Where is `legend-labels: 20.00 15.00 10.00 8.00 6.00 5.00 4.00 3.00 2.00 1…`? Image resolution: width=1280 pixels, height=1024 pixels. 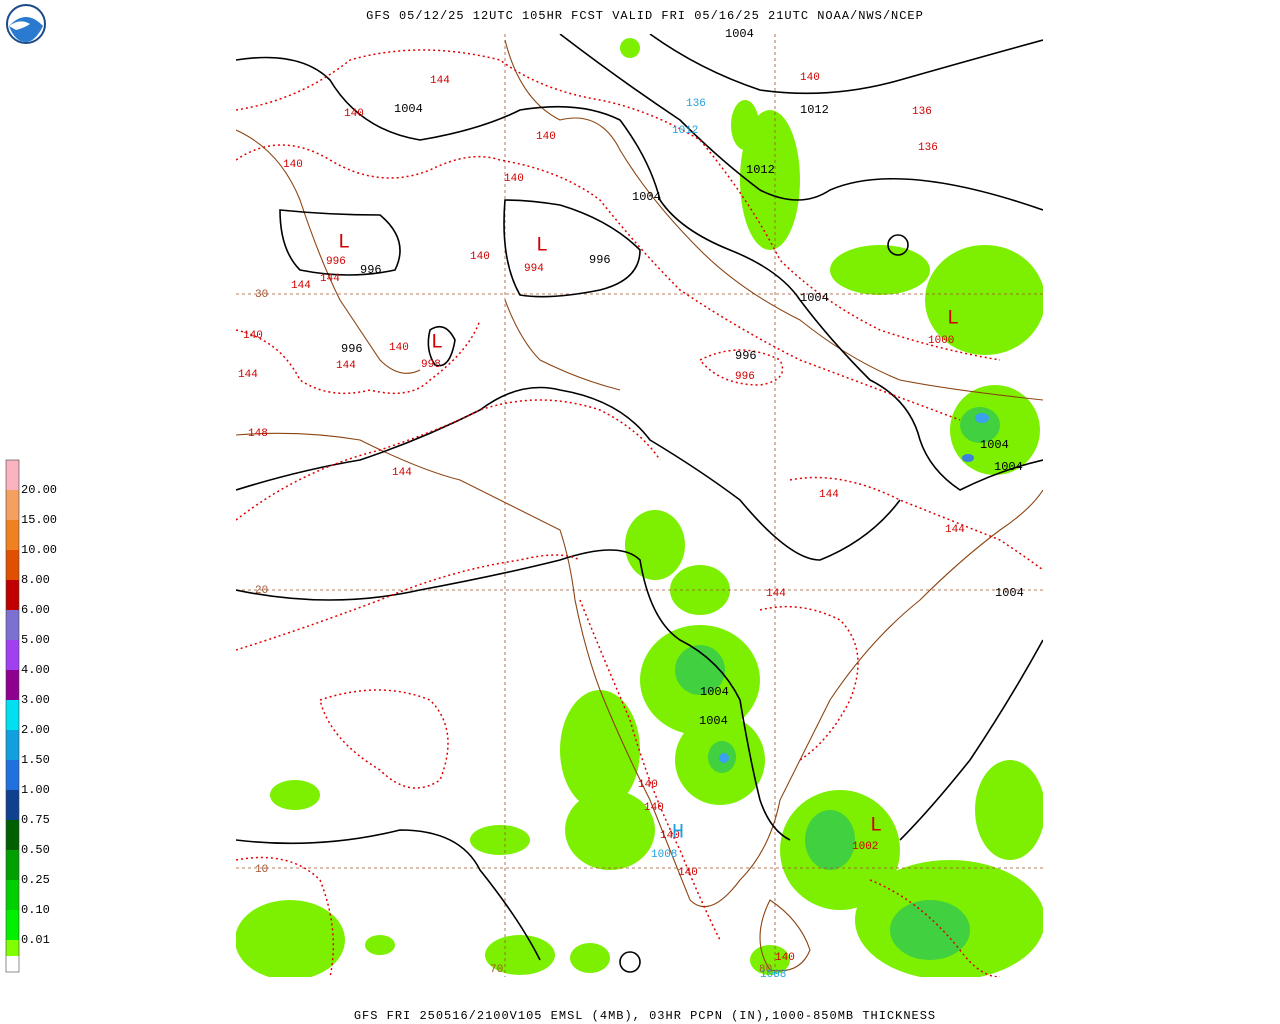 legend-labels: 20.00 15.00 10.00 8.00 6.00 5.00 4.00 3.00 2.00 1… is located at coordinates (39, 715).